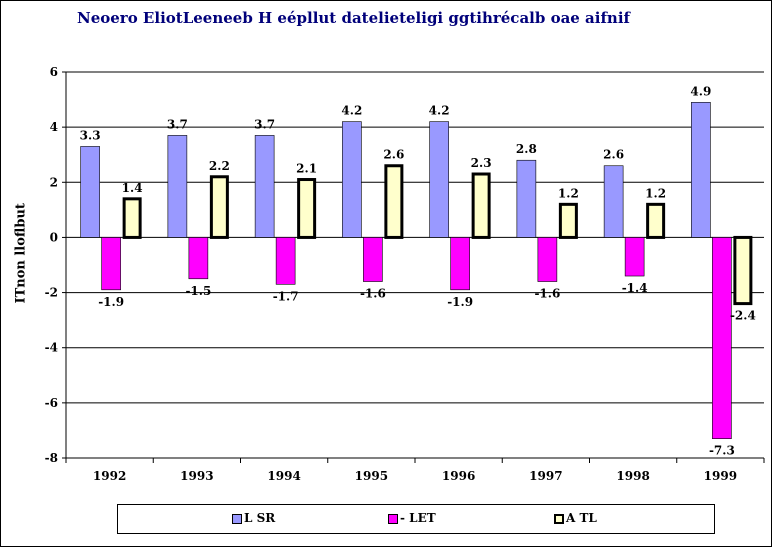 This screenshot has height=547, width=772. What do you see at coordinates (306, 169) in the screenshot?
I see `data-label: 2.1` at bounding box center [306, 169].